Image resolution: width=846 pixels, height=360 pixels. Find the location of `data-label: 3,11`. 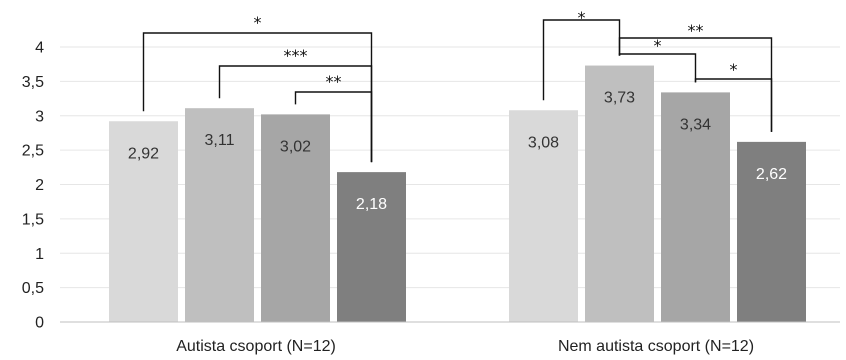

data-label: 3,11 is located at coordinates (220, 140).